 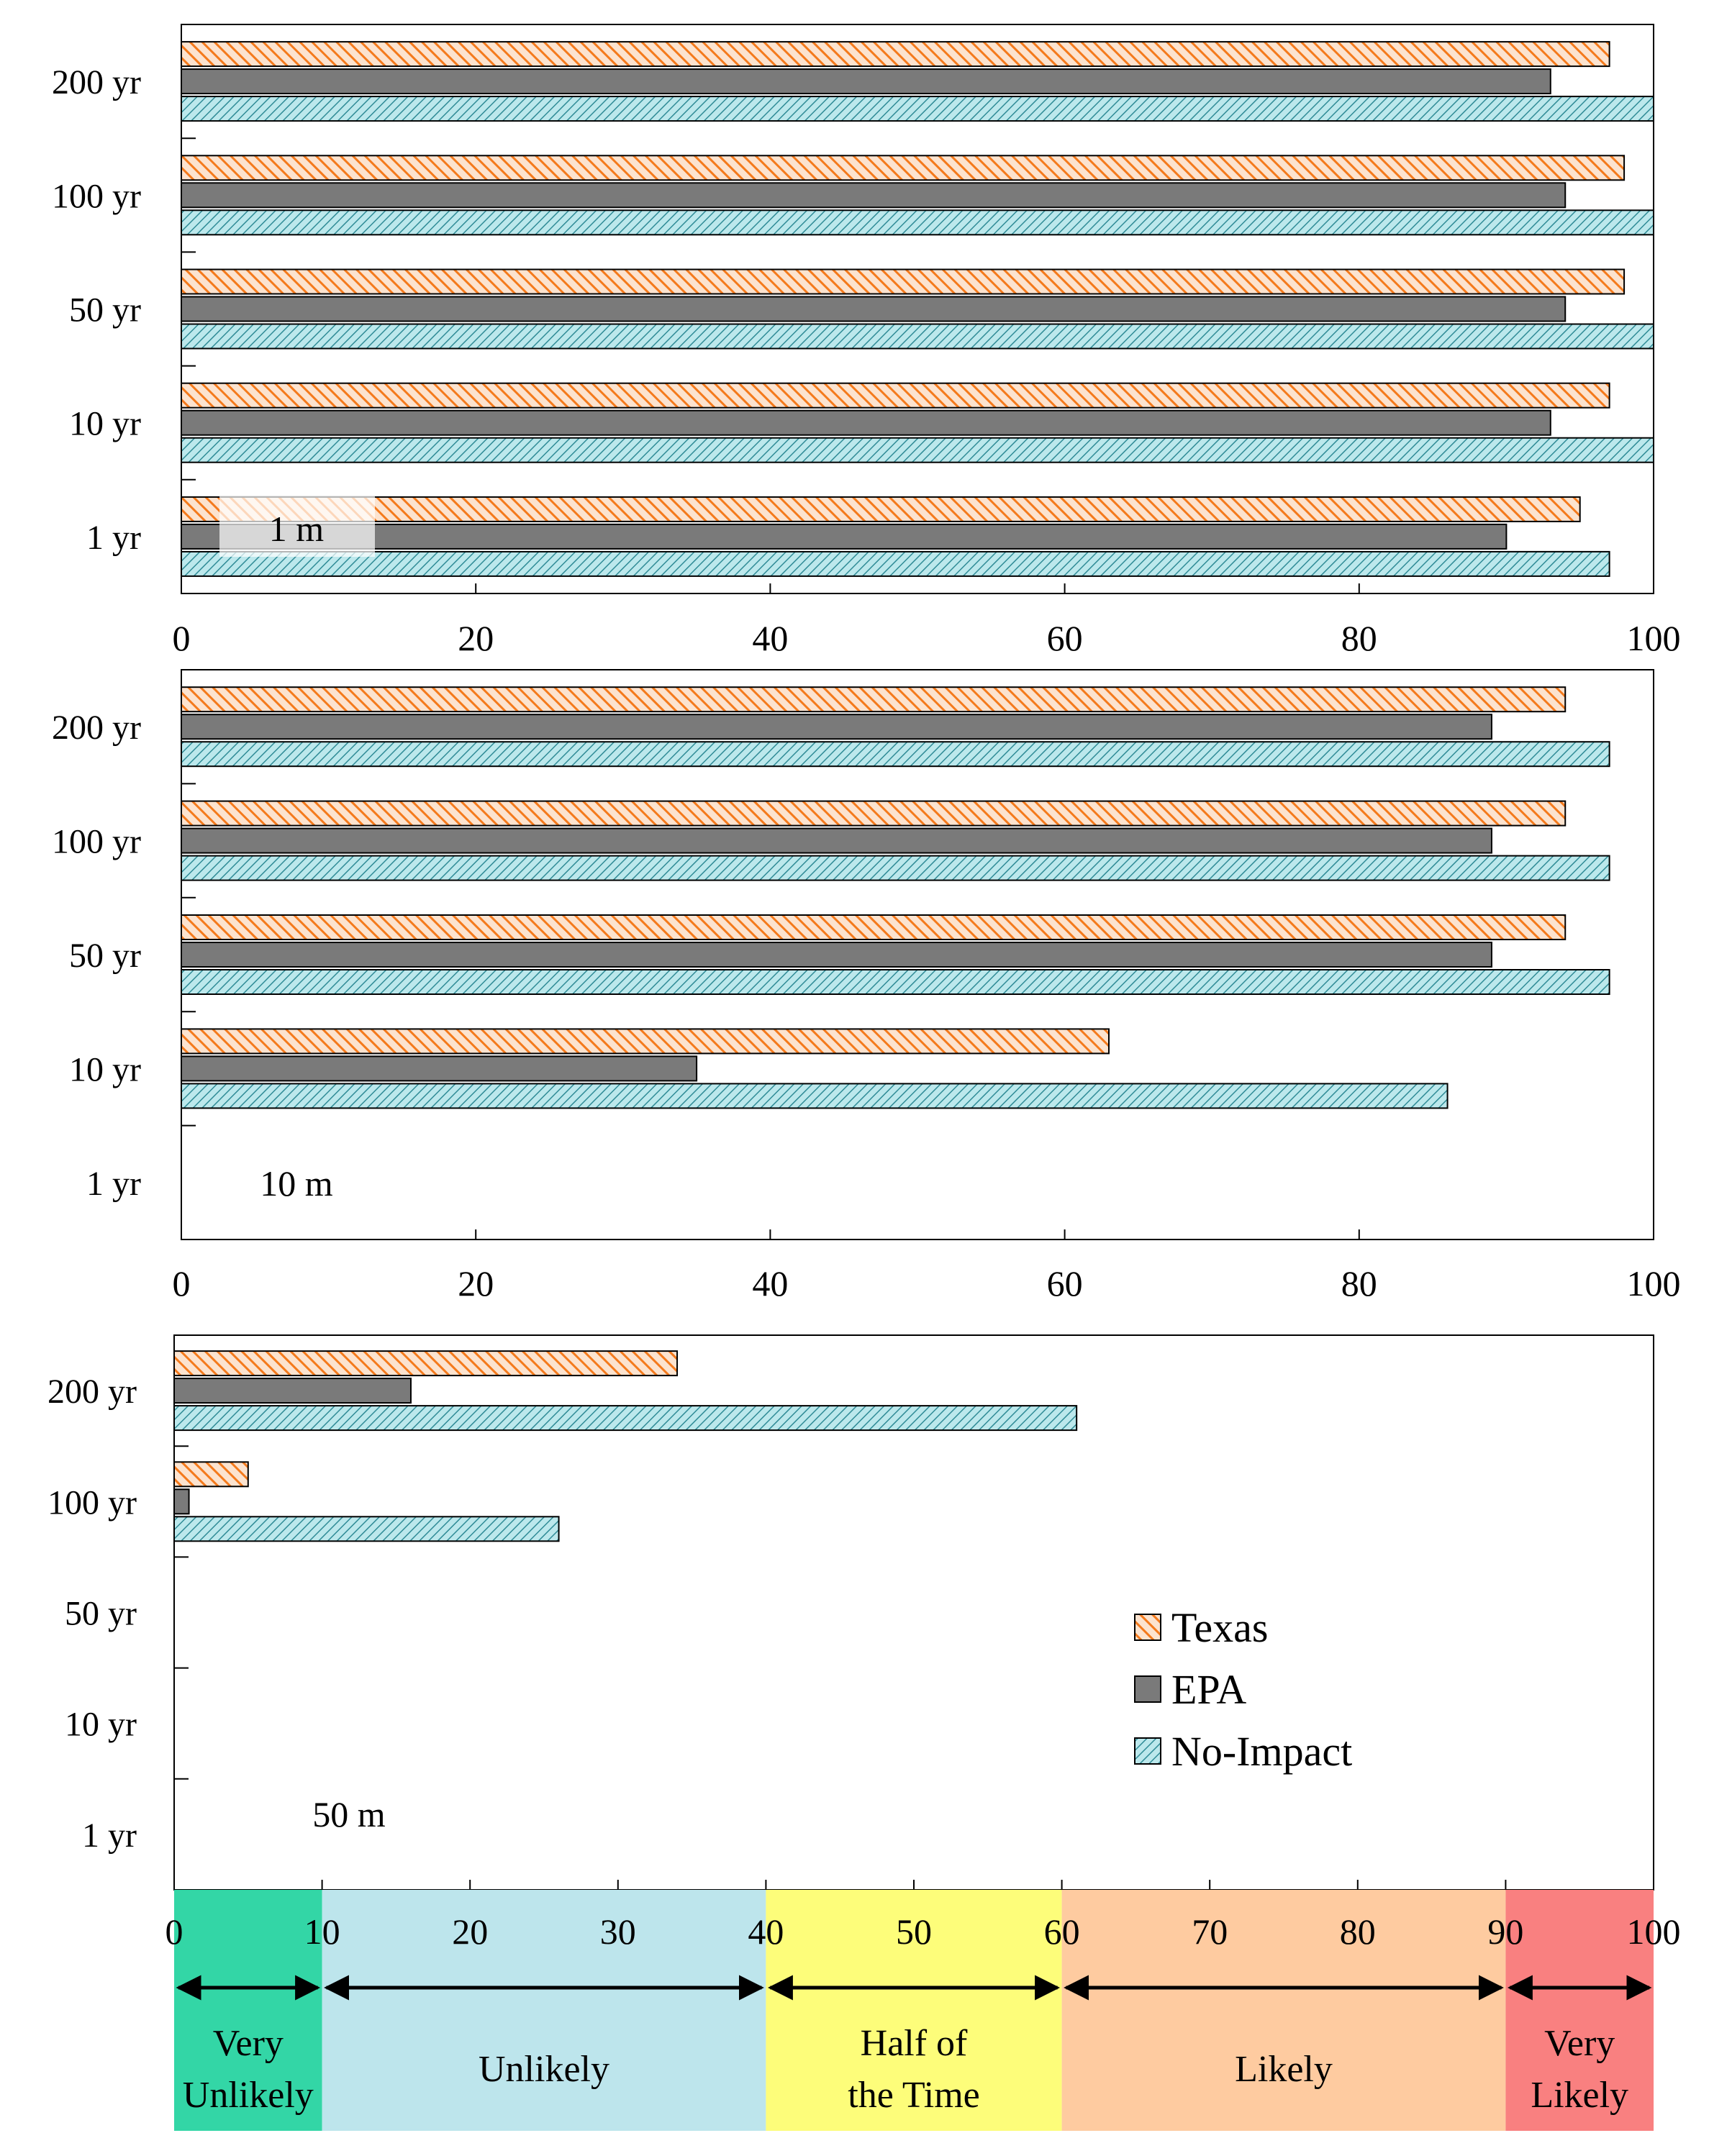 What do you see at coordinates (914, 2095) in the screenshot?
I see `zone-label: the Time` at bounding box center [914, 2095].